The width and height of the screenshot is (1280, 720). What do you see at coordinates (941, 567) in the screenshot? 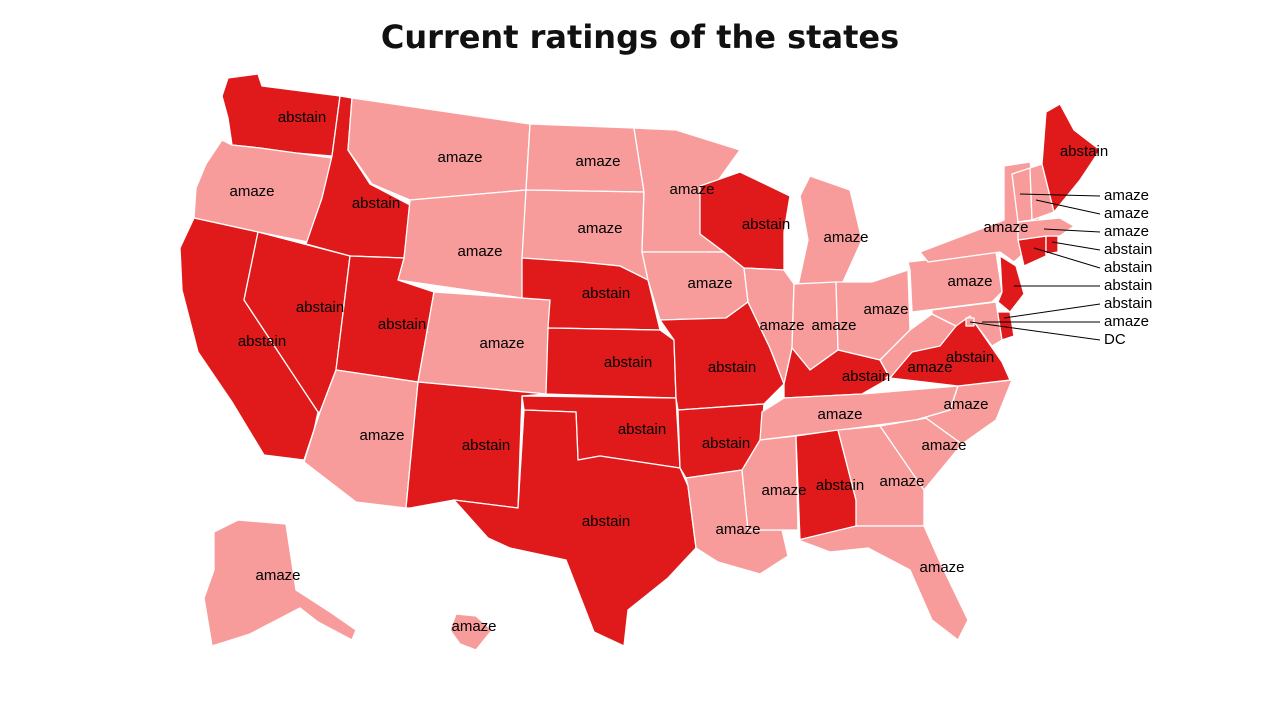
I see `state-label-fl: amaze` at bounding box center [941, 567].